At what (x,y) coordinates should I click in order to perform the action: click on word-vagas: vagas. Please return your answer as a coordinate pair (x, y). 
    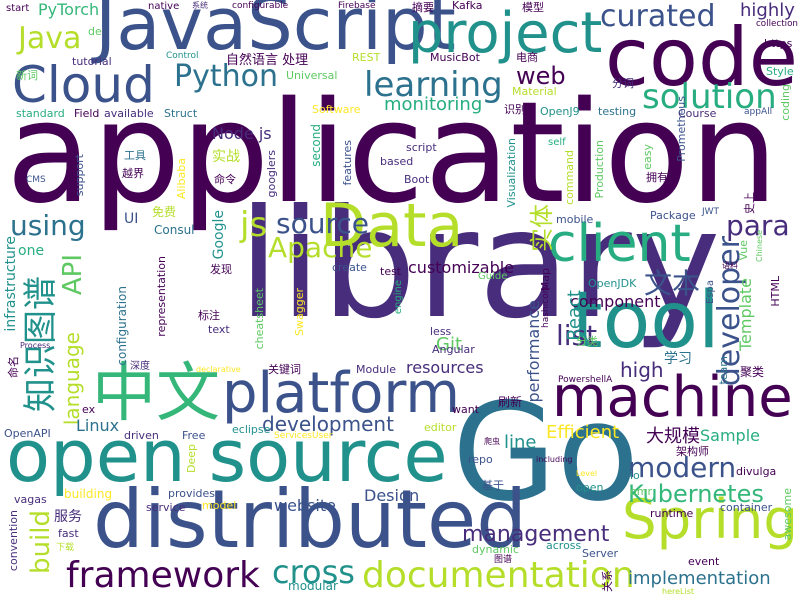
    Looking at the image, I should click on (30, 499).